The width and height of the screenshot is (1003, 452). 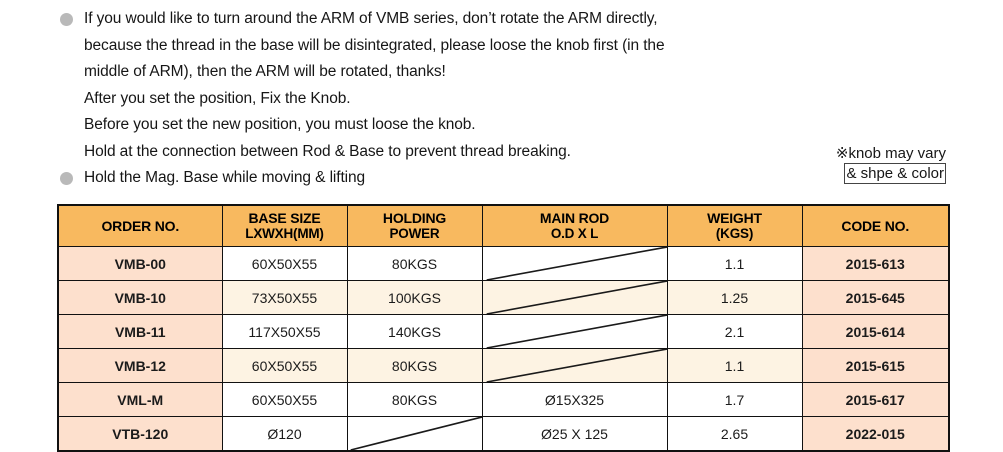 I want to click on cell-order-no: VTB-120, so click(x=140, y=434).